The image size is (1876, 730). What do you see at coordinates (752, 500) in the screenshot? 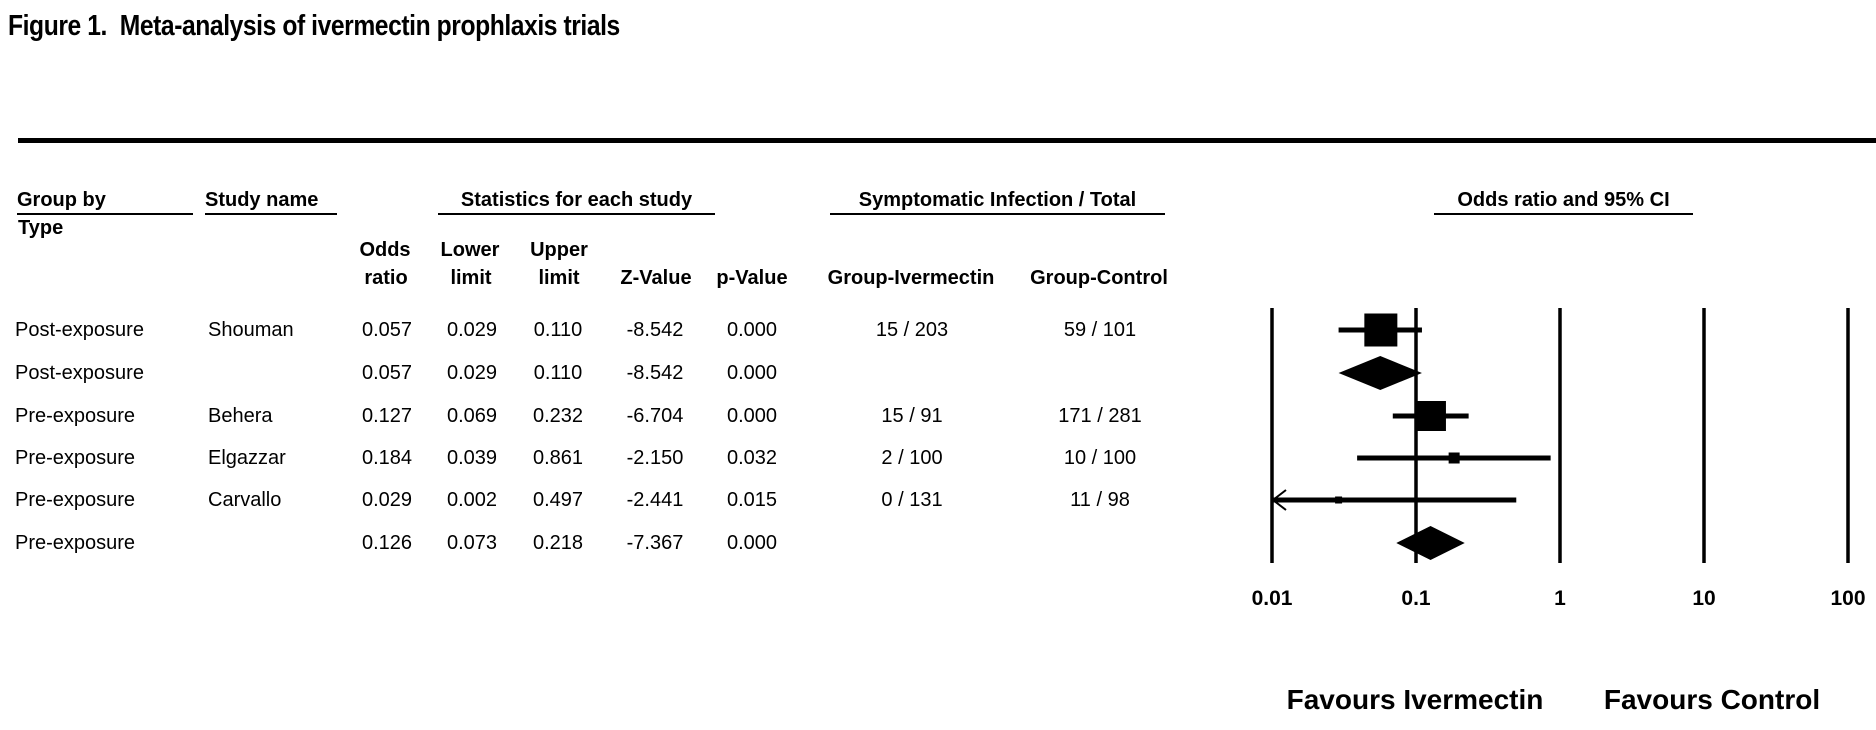
I see `cell-p: 0.015` at bounding box center [752, 500].